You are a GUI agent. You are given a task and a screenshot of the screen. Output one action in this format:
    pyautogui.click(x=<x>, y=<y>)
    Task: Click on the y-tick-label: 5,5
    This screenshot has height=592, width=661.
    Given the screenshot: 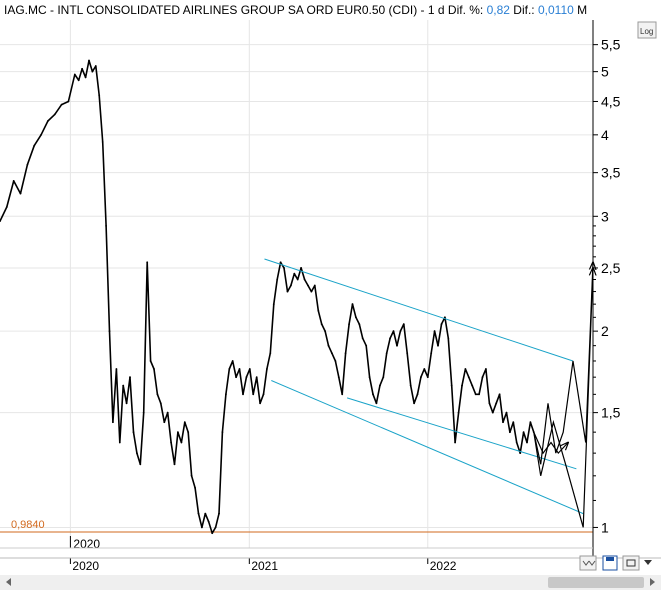 What is the action you would take?
    pyautogui.click(x=611, y=45)
    